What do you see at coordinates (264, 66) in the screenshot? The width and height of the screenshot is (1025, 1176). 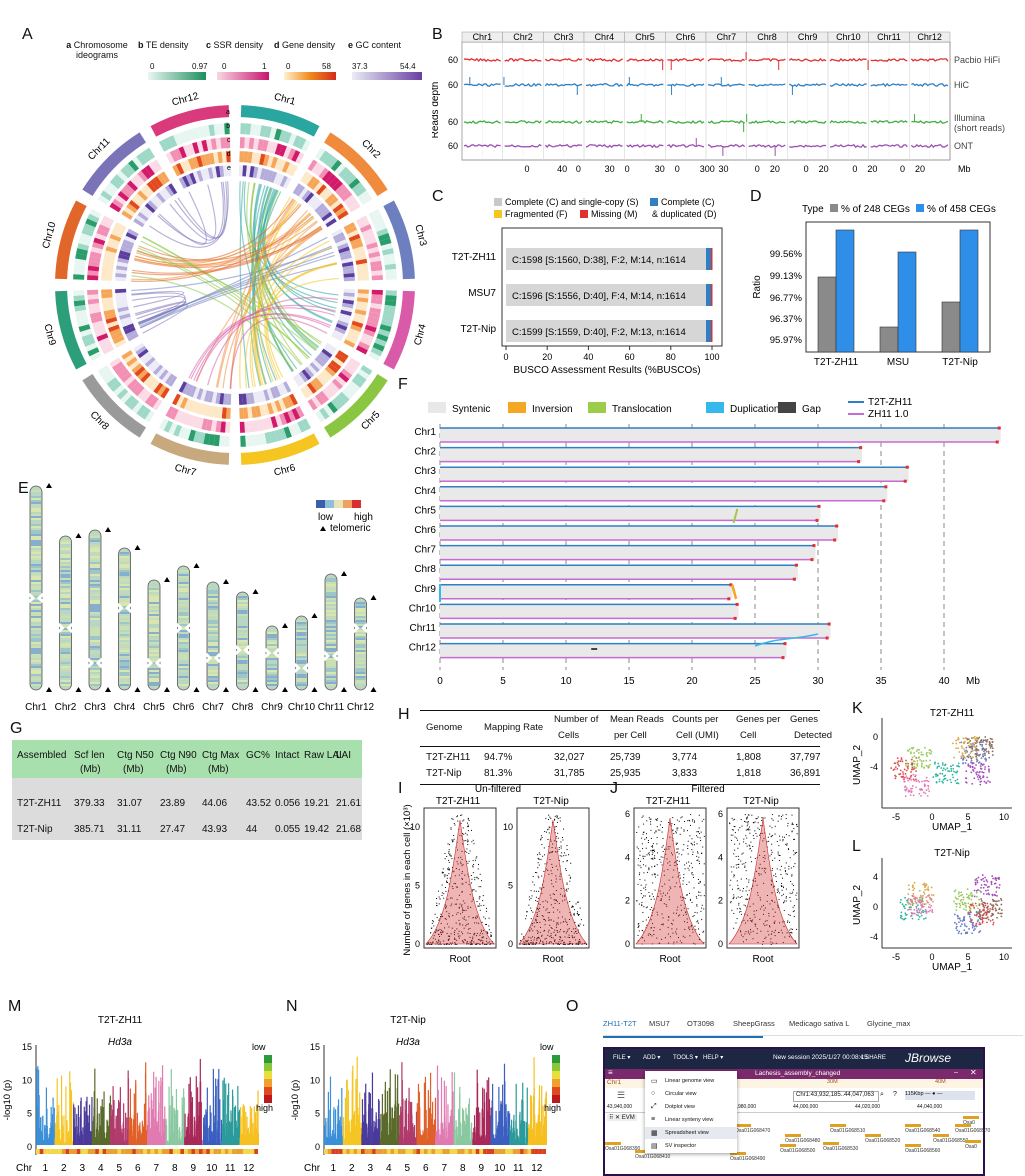 I see `ssr-max: 1` at bounding box center [264, 66].